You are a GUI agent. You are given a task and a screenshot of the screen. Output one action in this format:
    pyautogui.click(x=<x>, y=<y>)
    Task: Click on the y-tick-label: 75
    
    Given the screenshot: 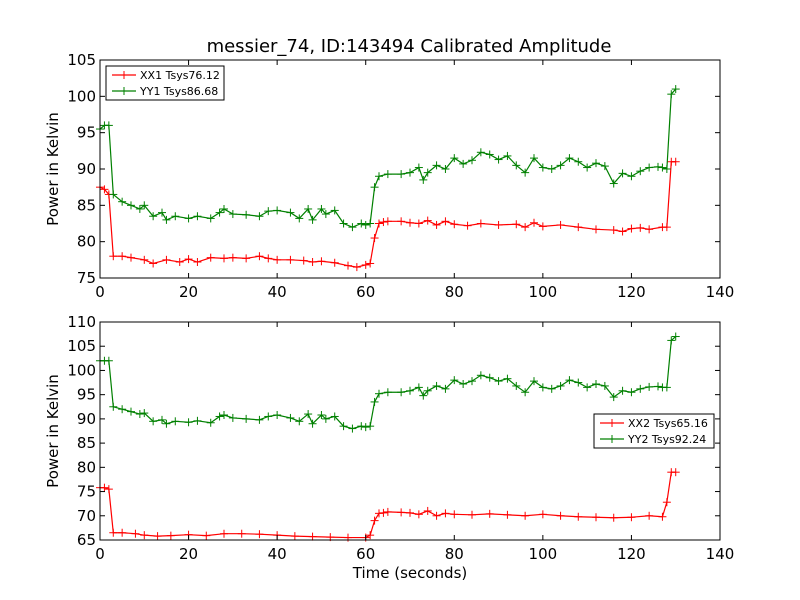 What is the action you would take?
    pyautogui.click(x=86, y=278)
    